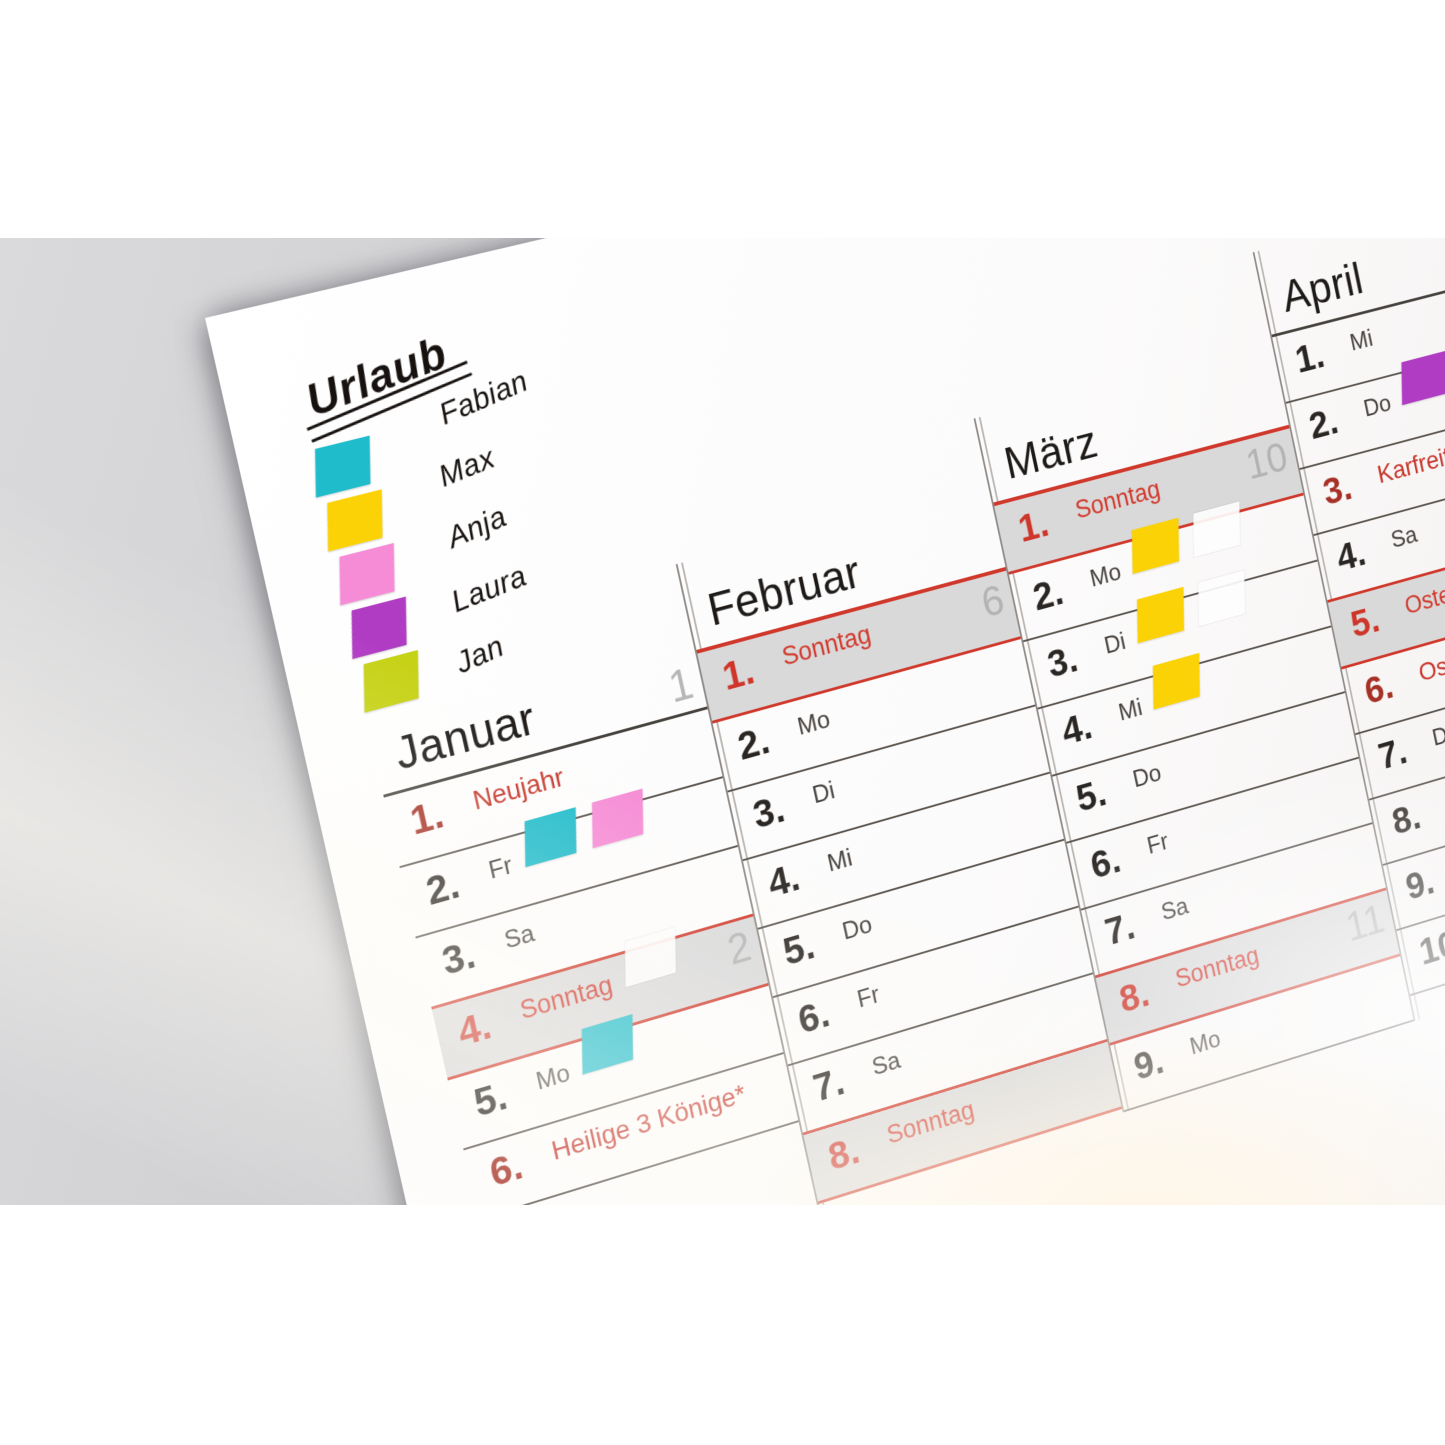 Image resolution: width=1445 pixels, height=1445 pixels. Describe the element at coordinates (355, 520) in the screenshot. I see `index-tab-yellow-icon` at that location.